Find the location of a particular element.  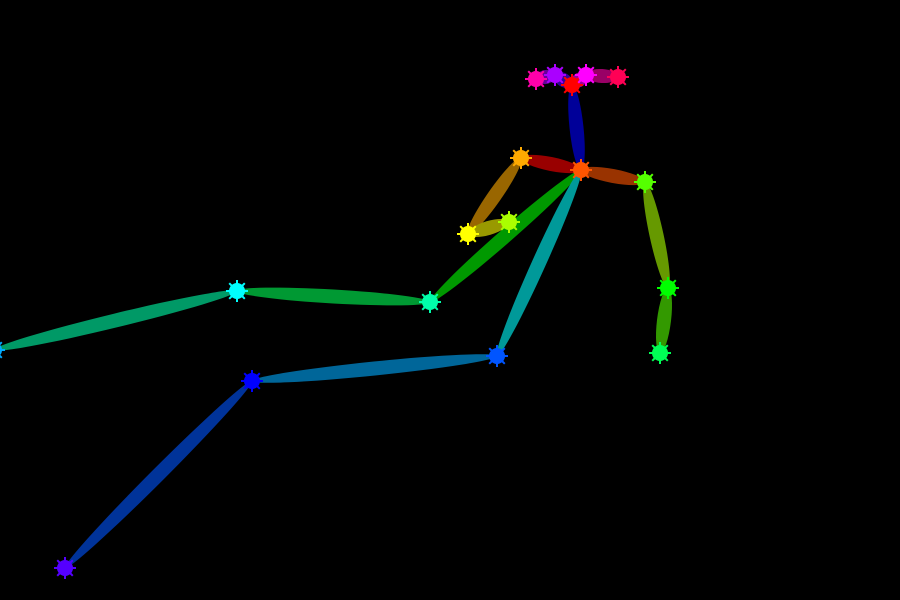

joint-right-hip-dot is located at coordinates (430, 302).